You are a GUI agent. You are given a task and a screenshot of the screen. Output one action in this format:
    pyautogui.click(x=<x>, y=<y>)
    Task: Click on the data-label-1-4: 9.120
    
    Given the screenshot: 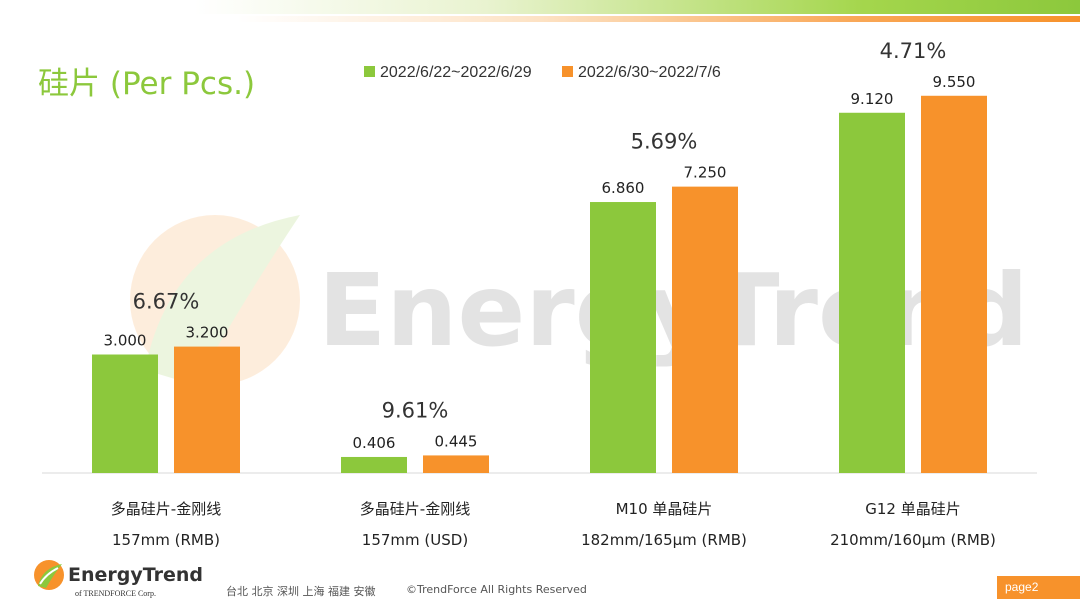 What is the action you would take?
    pyautogui.click(x=872, y=99)
    